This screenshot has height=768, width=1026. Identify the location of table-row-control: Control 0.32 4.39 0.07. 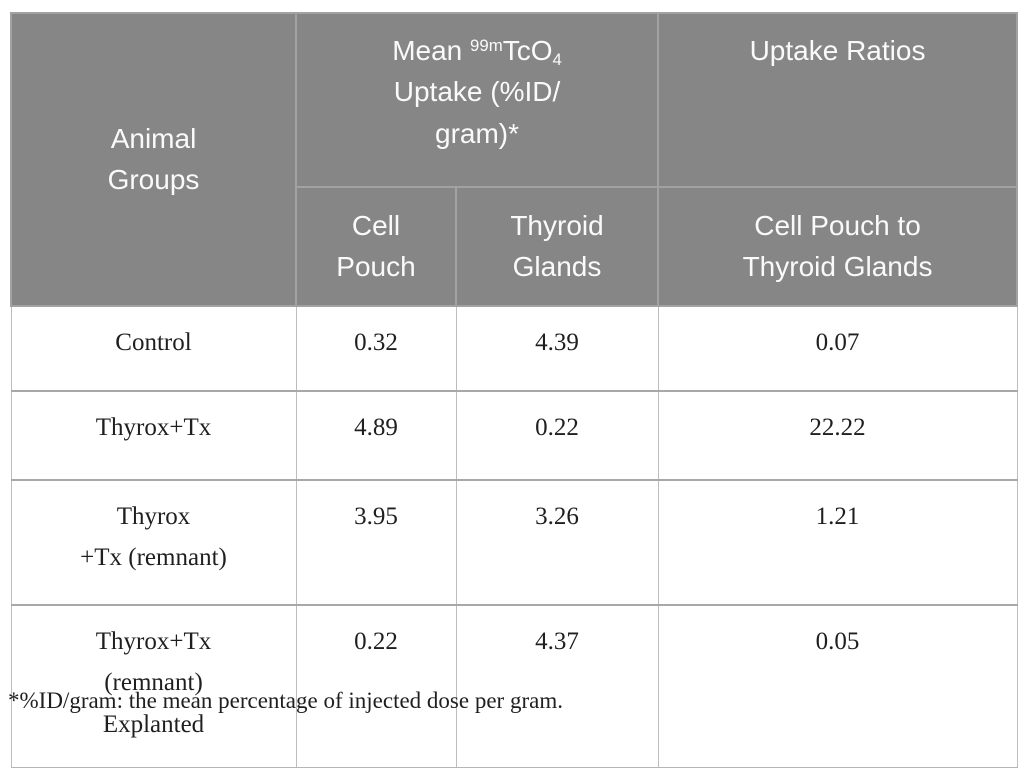
(514, 348).